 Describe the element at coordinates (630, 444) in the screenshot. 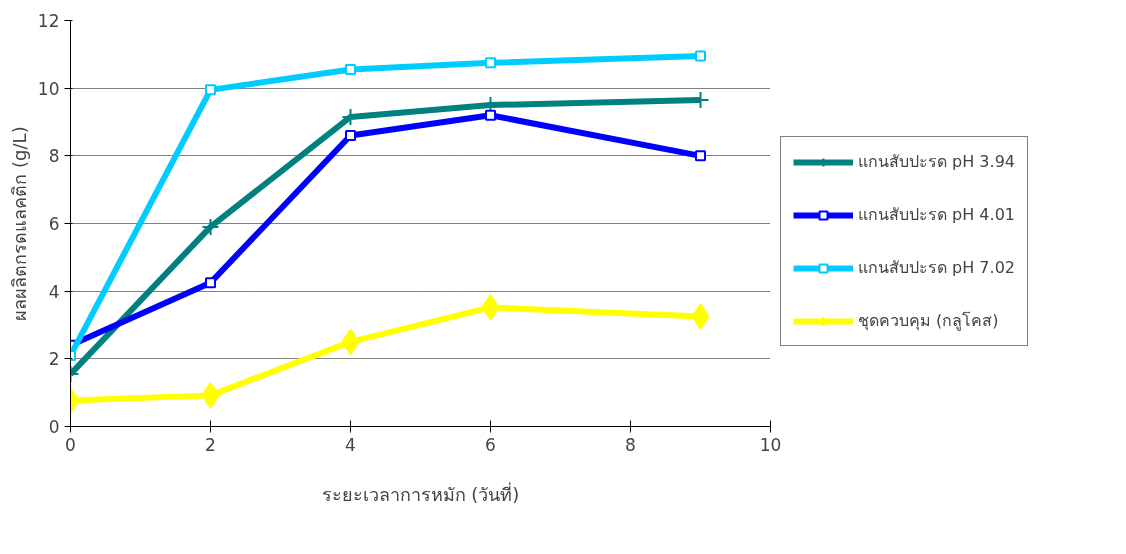

I see `x-tick-label: 8` at that location.